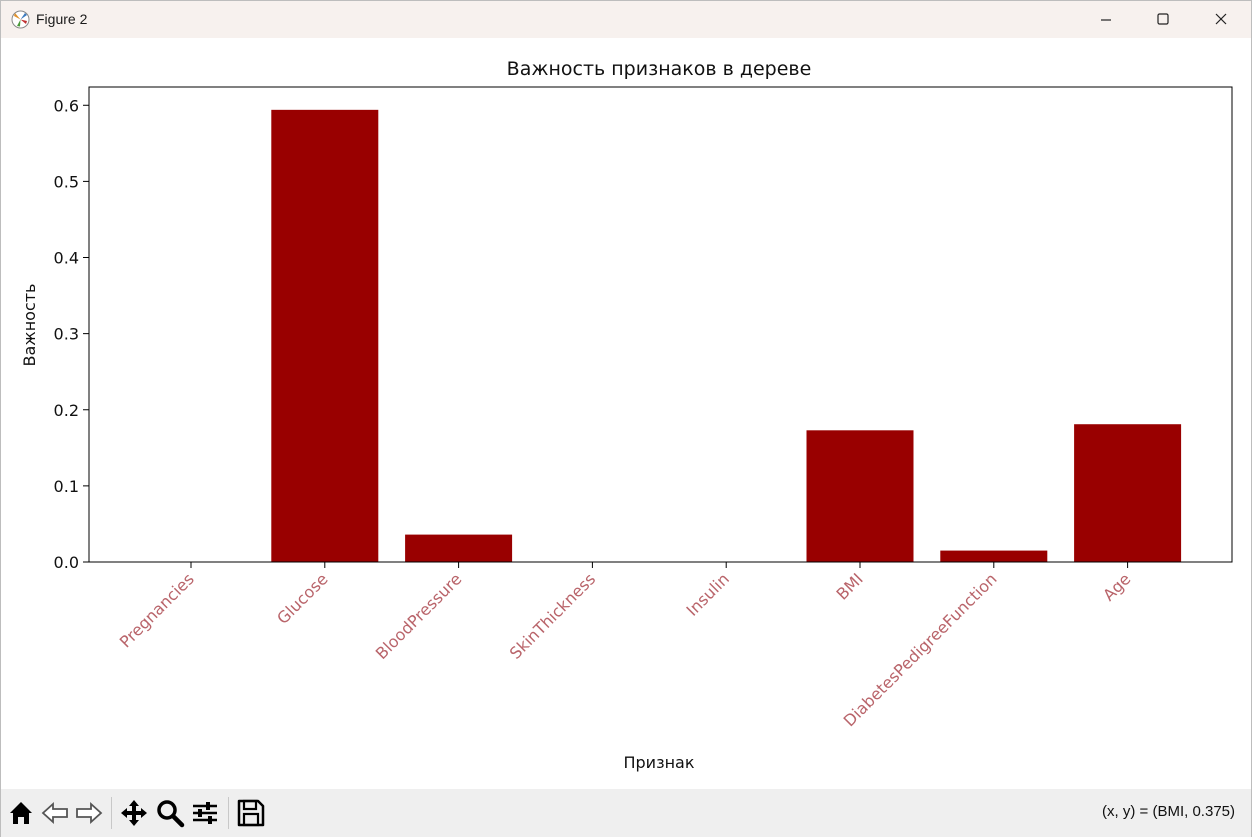 This screenshot has width=1252, height=837. What do you see at coordinates (419, 616) in the screenshot?
I see `x-tick-label: BloodPressure` at bounding box center [419, 616].